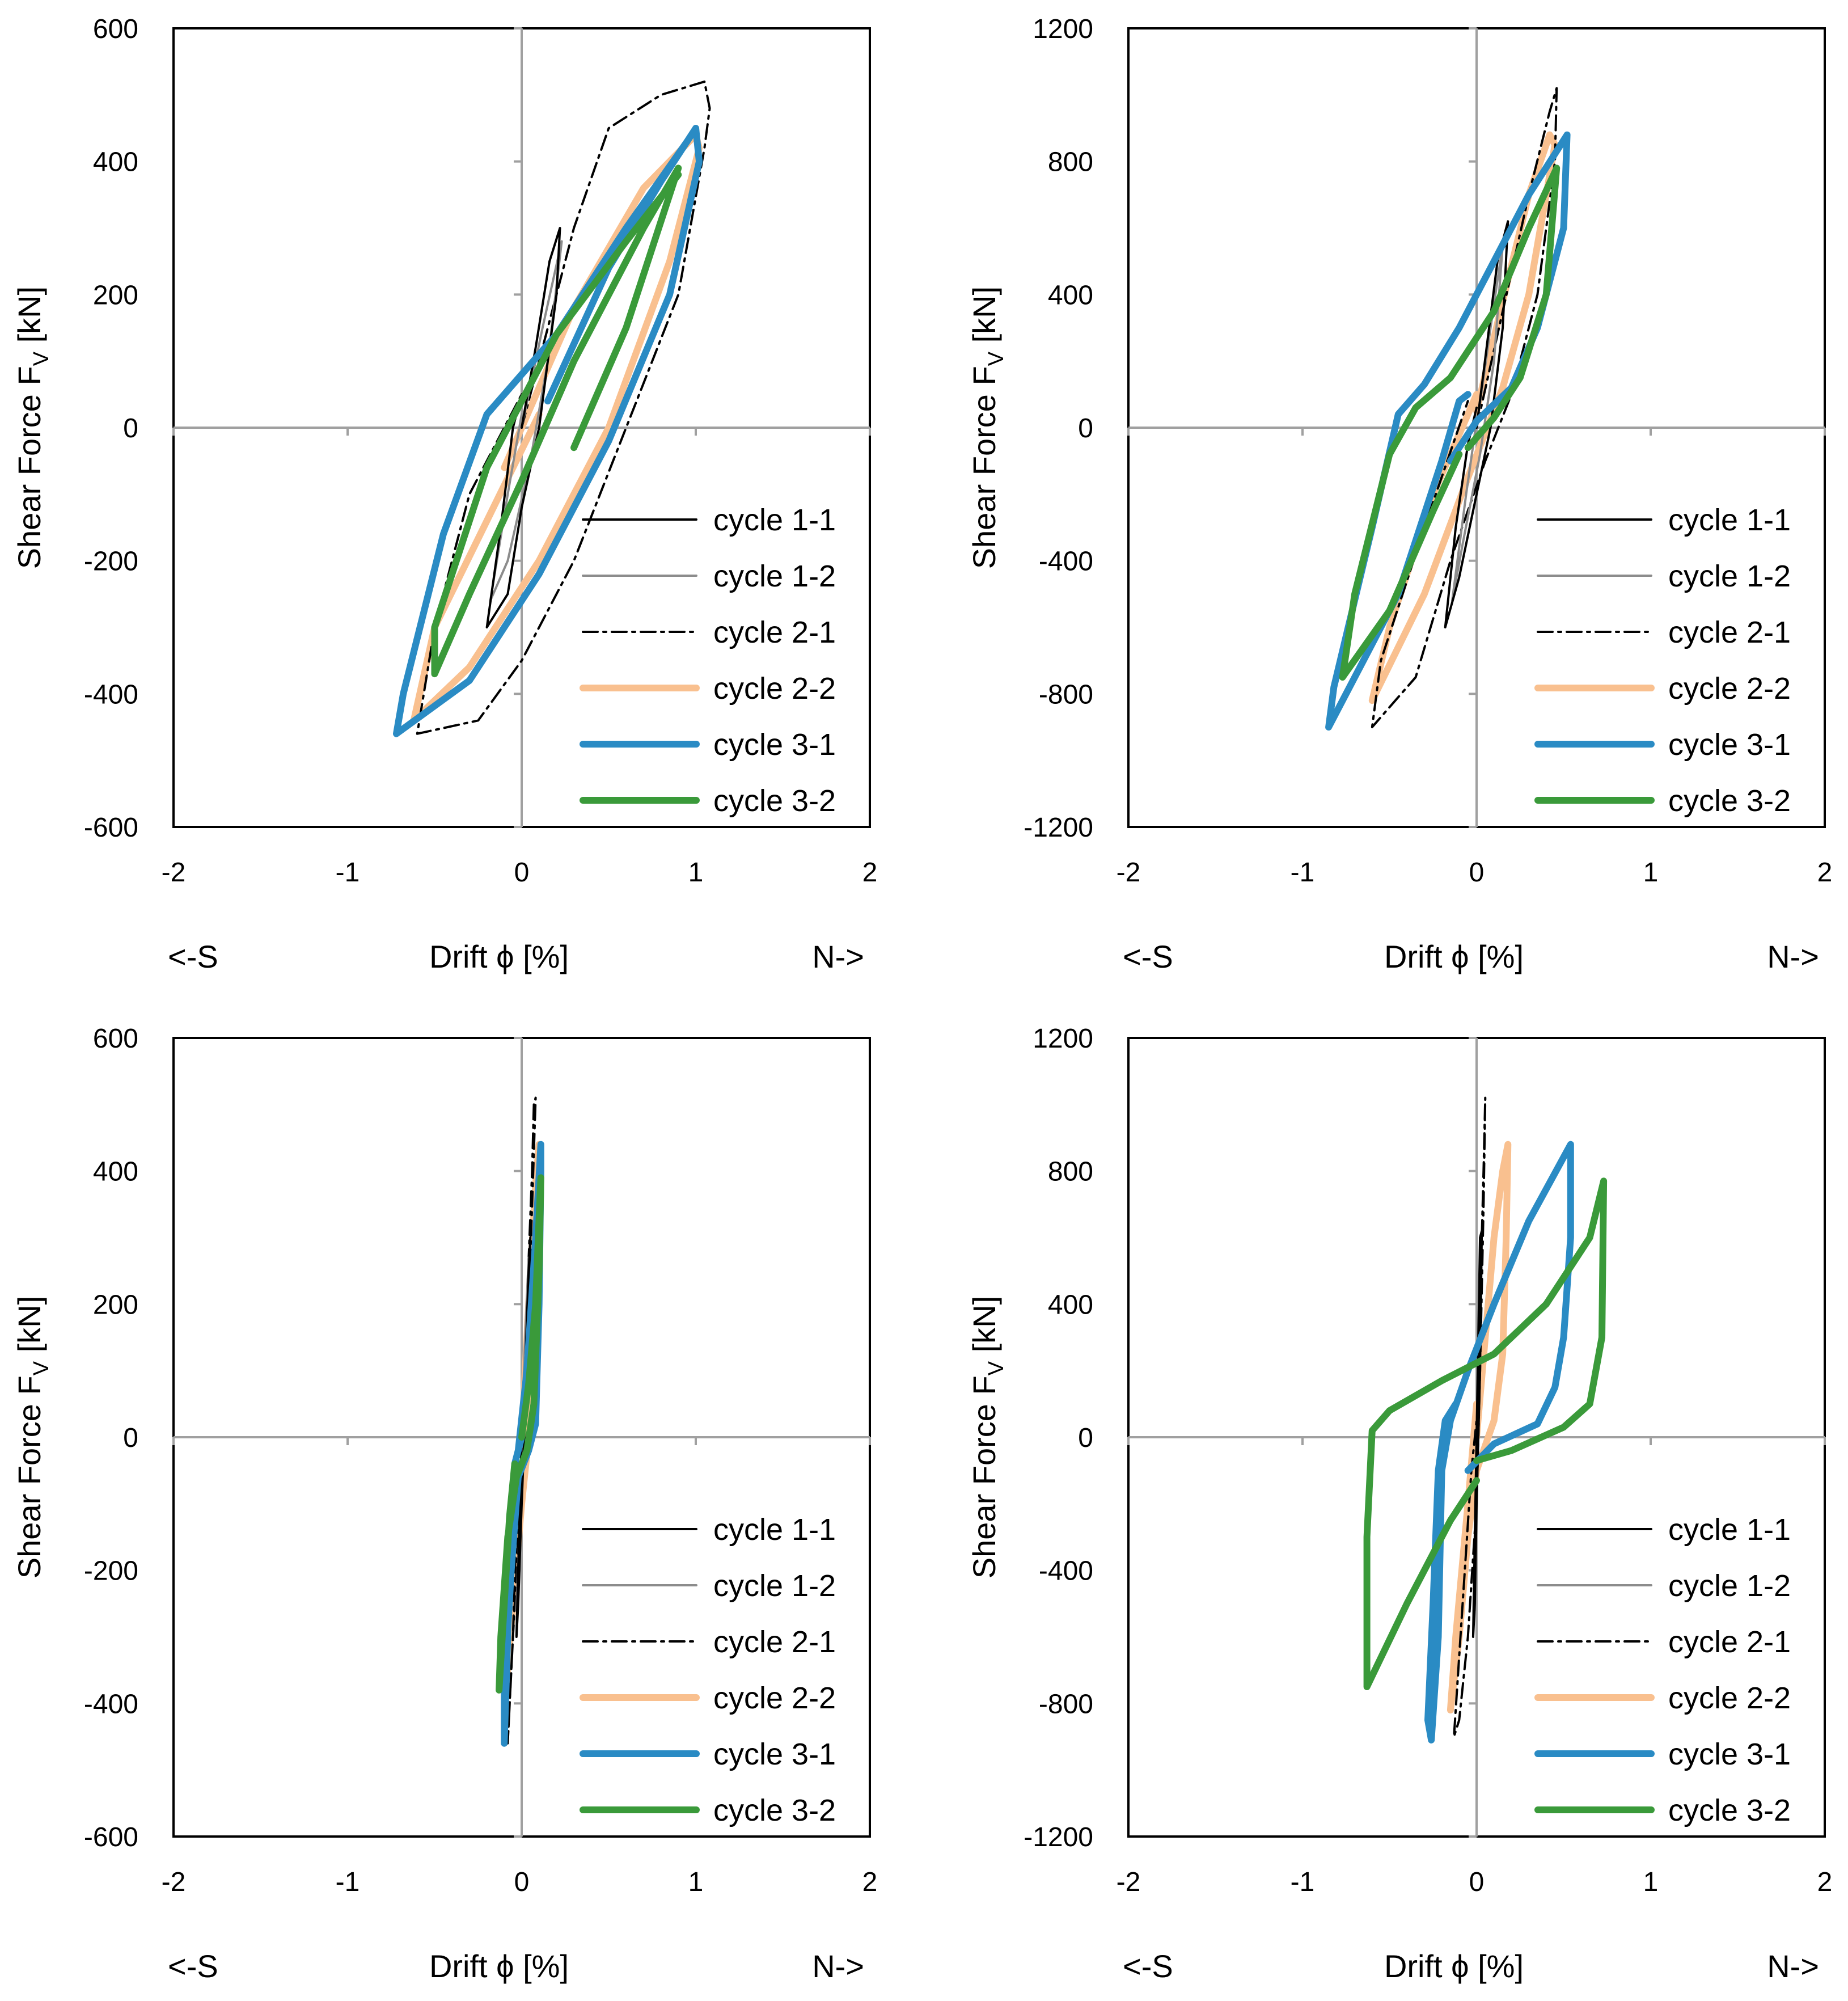 This screenshot has width=1848, height=2001. I want to click on y-tick-label: 200, so click(115, 1305).